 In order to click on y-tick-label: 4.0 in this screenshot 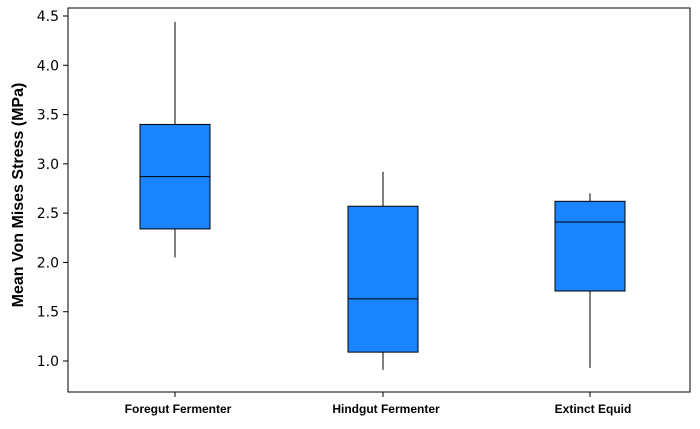, I will do `click(48, 66)`.